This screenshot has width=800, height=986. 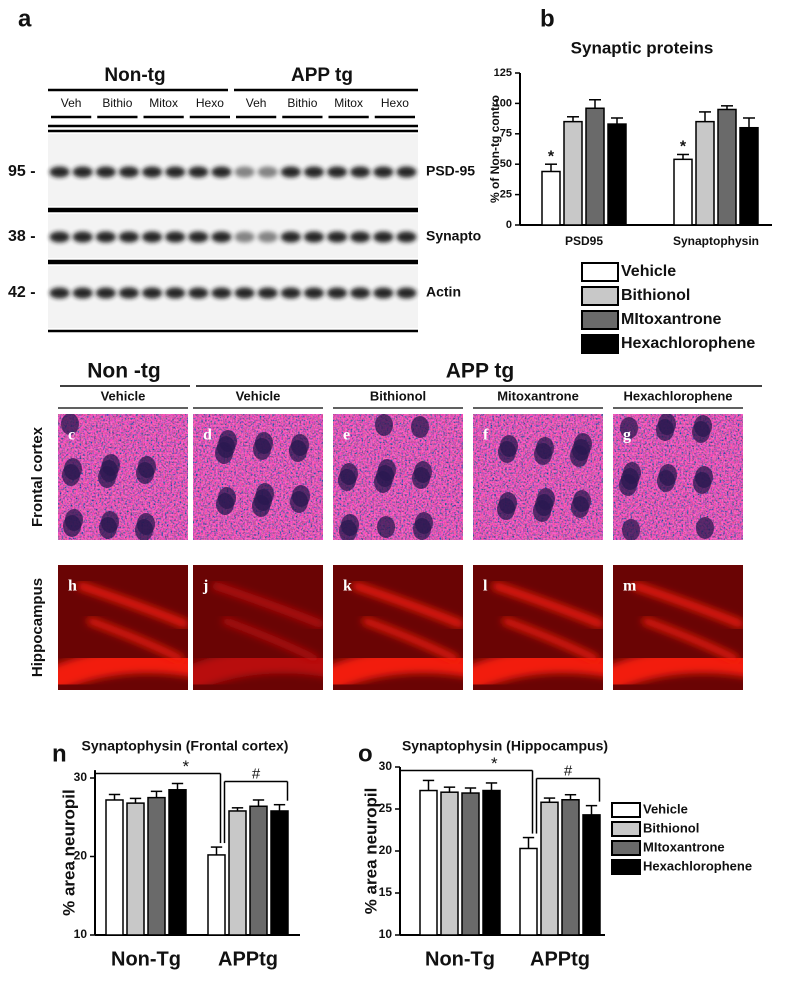 What do you see at coordinates (370, 851) in the screenshot?
I see `y-axis-label: % area neuropil` at bounding box center [370, 851].